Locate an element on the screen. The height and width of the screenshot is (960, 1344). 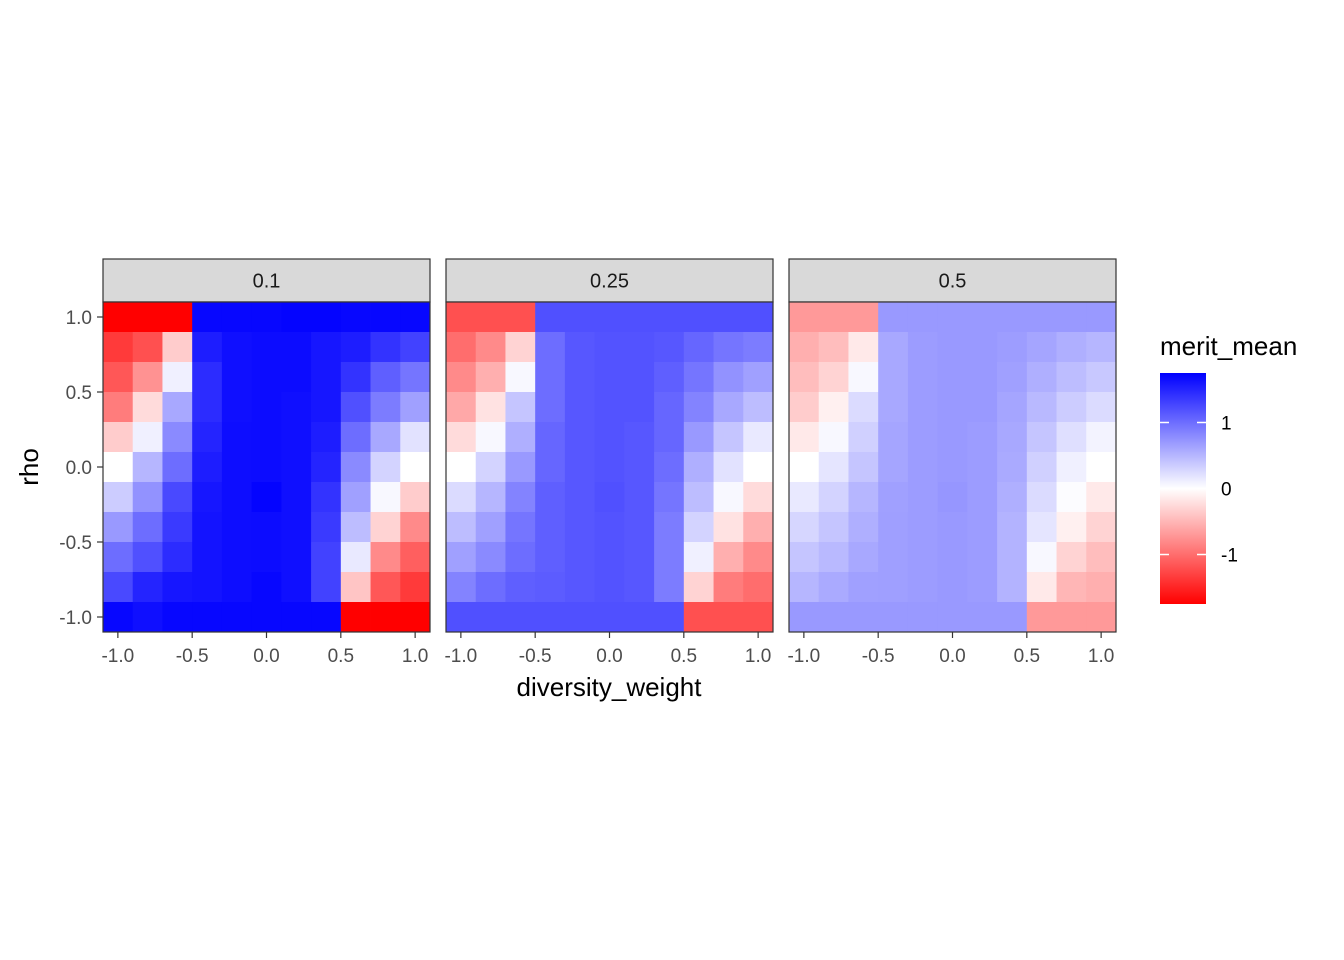
heatmap-tiles is located at coordinates (953, 467).